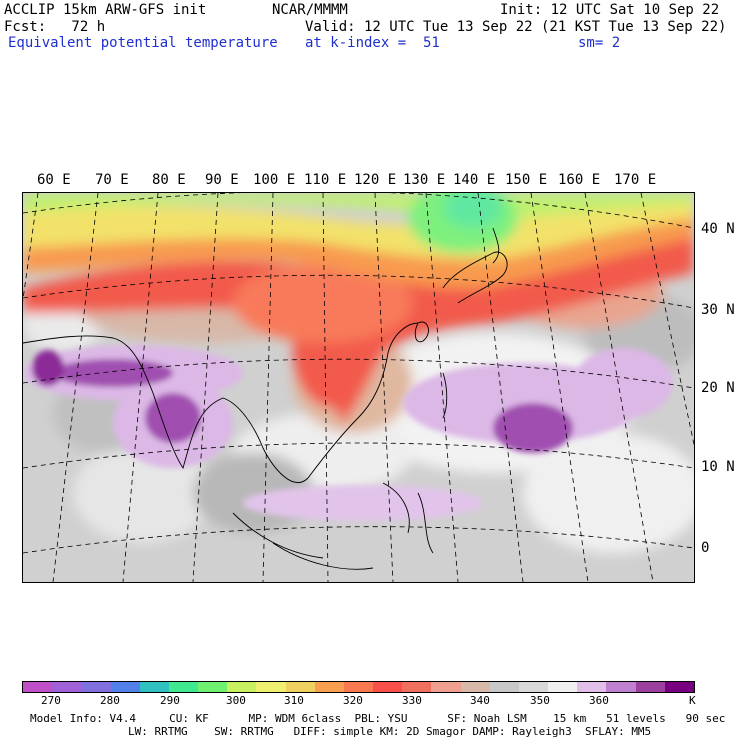 This screenshot has height=740, width=740. Describe the element at coordinates (372, 43) in the screenshot. I see `level-label: at k-index = 51` at that location.